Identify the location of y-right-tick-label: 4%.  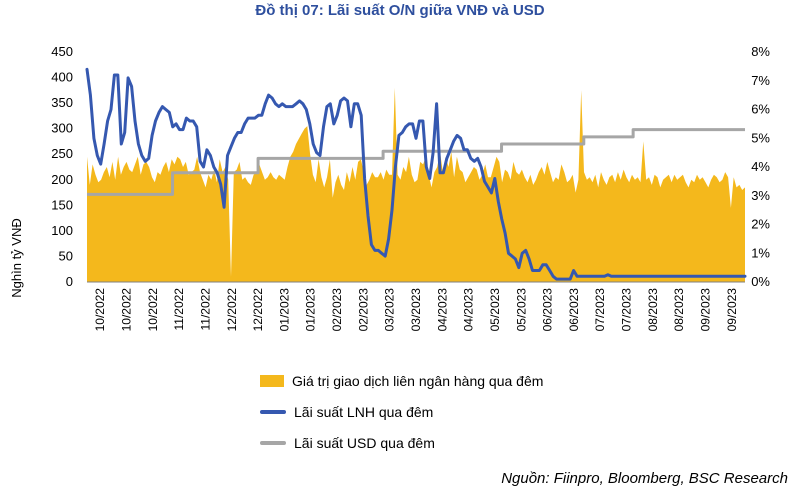
(760, 166).